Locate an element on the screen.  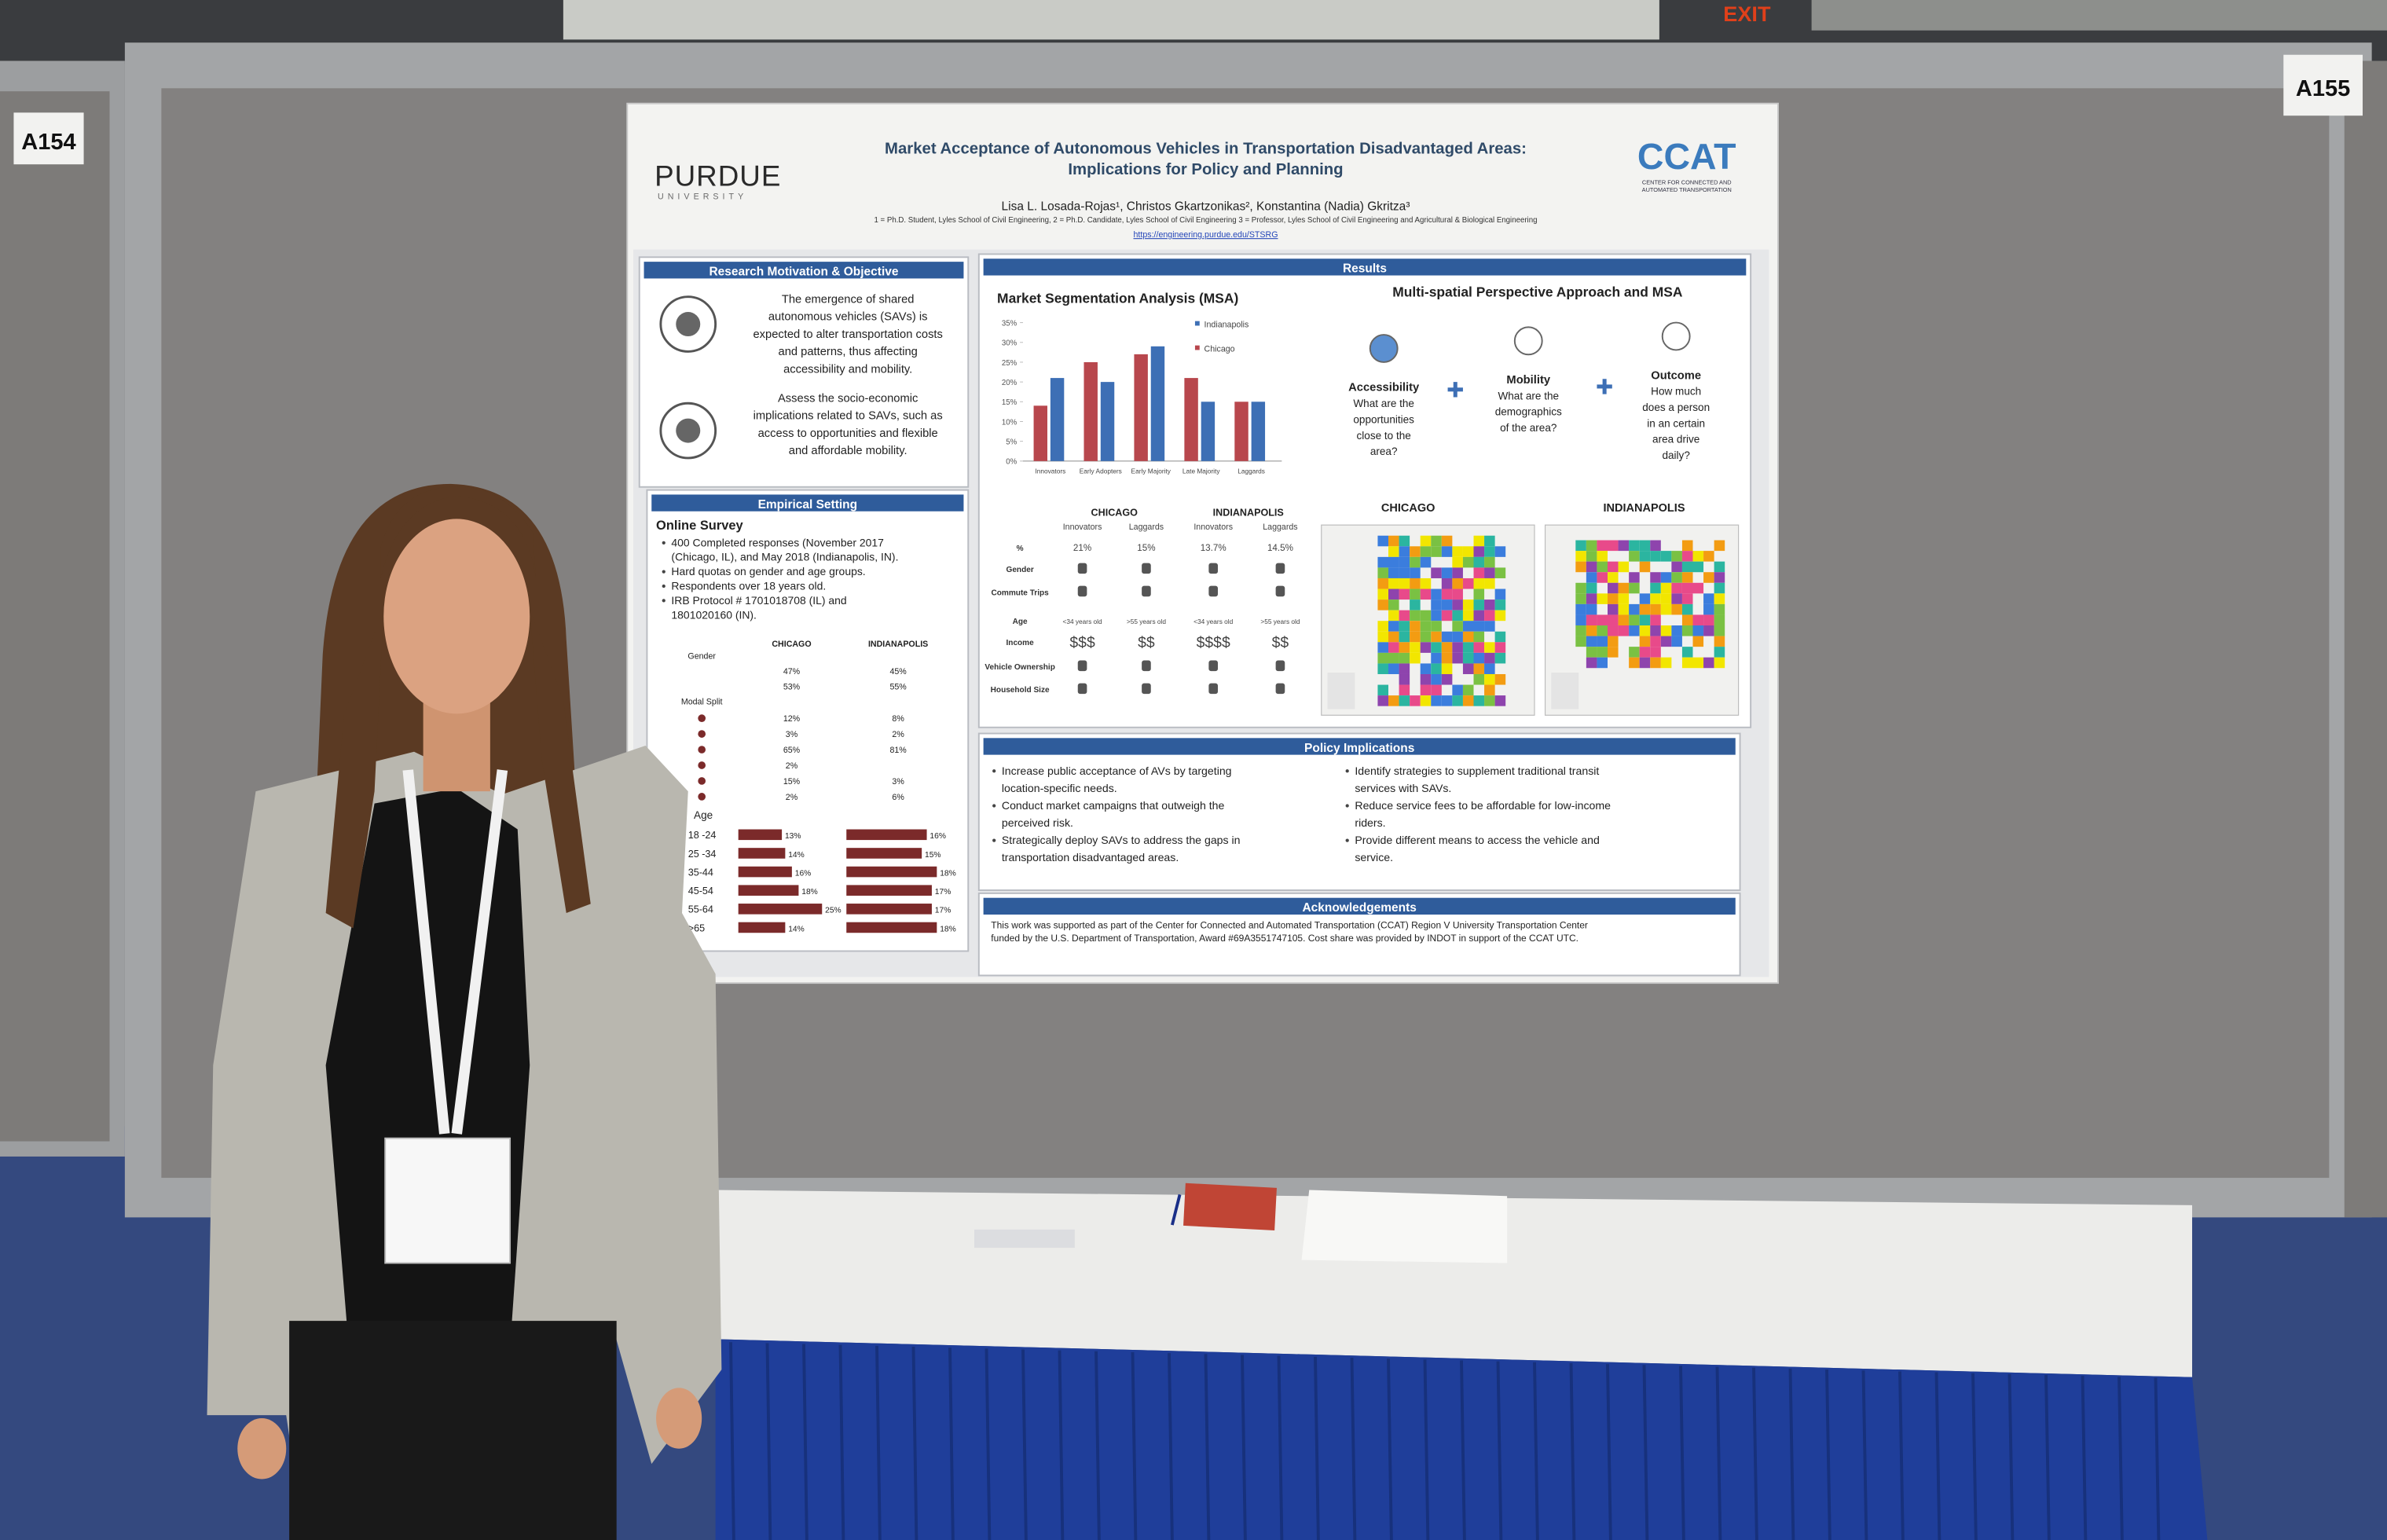
booth-sign is located at coordinates (2323, 85).